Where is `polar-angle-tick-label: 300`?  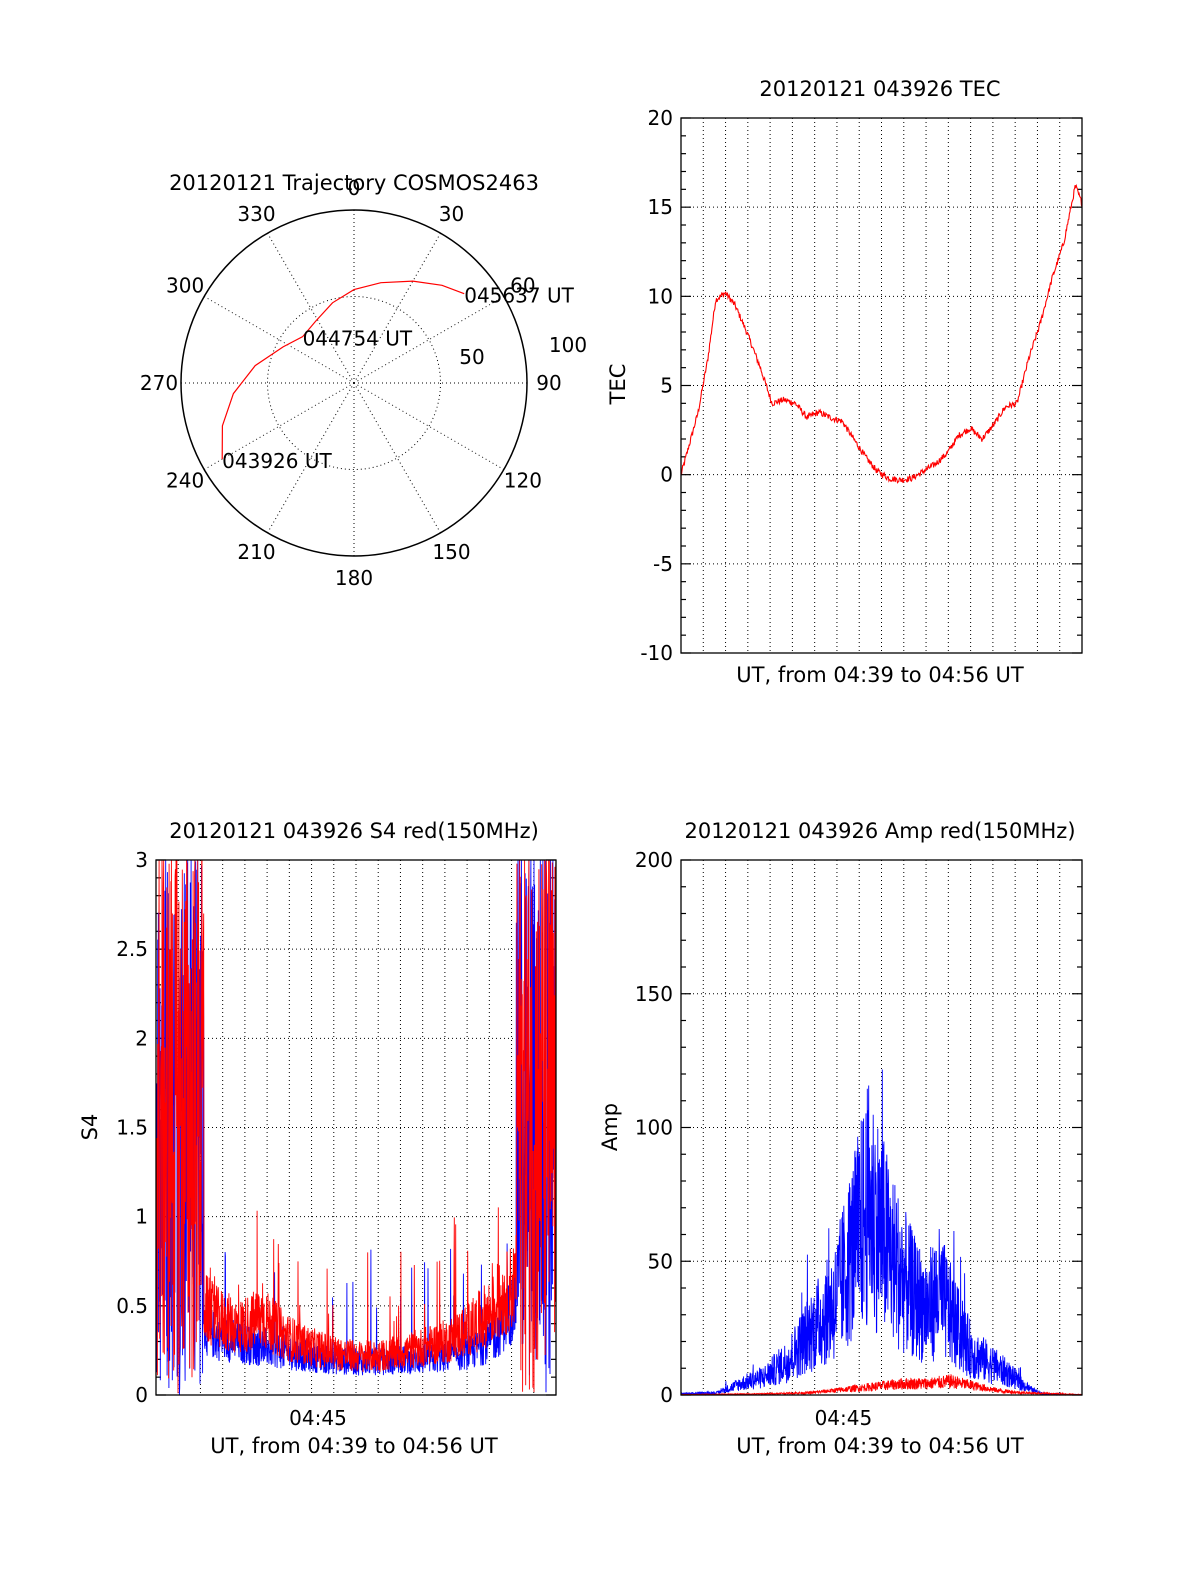
polar-angle-tick-label: 300 is located at coordinates (185, 286).